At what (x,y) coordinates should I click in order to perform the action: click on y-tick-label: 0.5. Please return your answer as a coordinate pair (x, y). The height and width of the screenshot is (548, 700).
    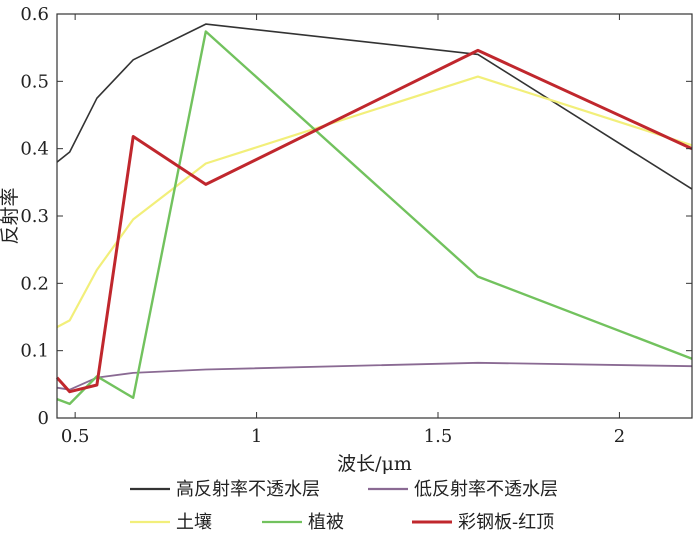
    Looking at the image, I should click on (34, 81).